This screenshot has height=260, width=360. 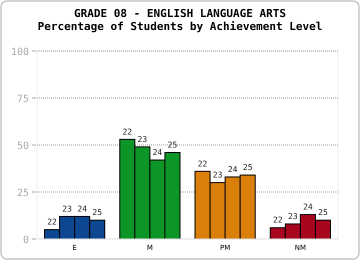 What do you see at coordinates (25, 240) in the screenshot?
I see `y-tick-label: 0` at bounding box center [25, 240].